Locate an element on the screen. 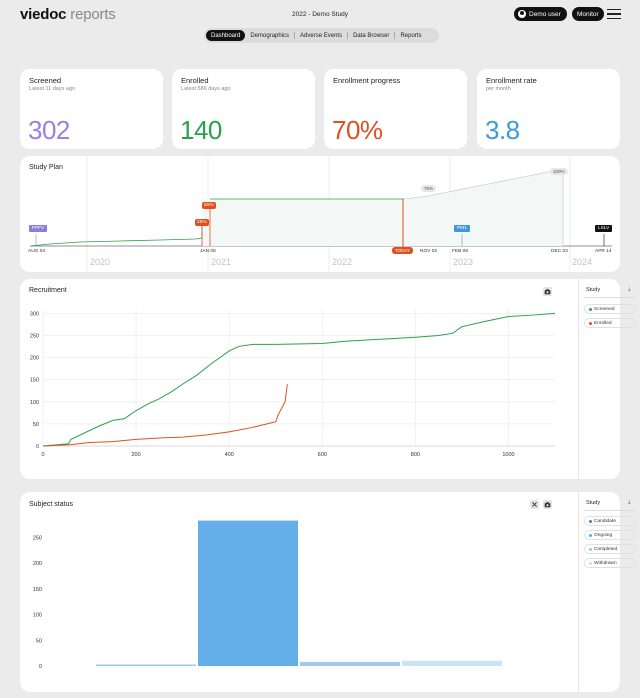 The height and width of the screenshot is (698, 640). role-button: Monitor is located at coordinates (588, 14).